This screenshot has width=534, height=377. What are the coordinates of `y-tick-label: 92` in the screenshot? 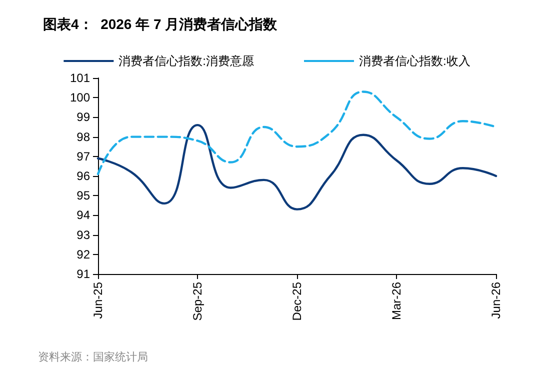 It's located at (83, 254).